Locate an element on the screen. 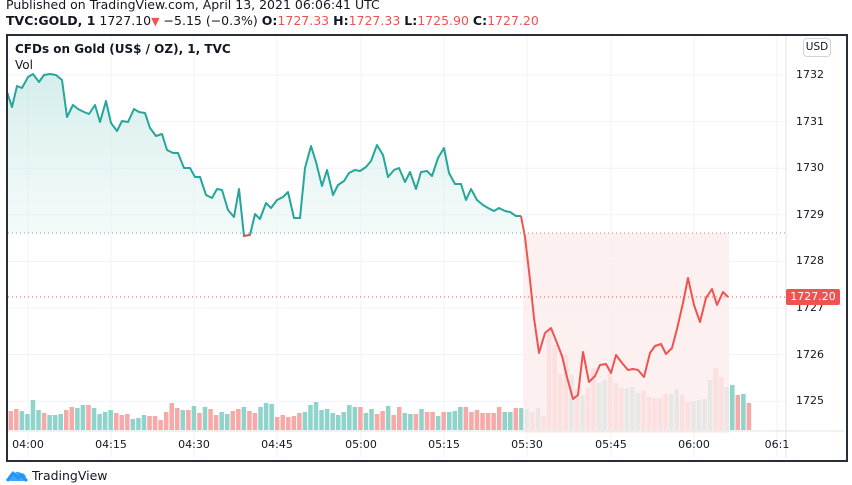 The height and width of the screenshot is (485, 852). open-label: O: is located at coordinates (269, 20).